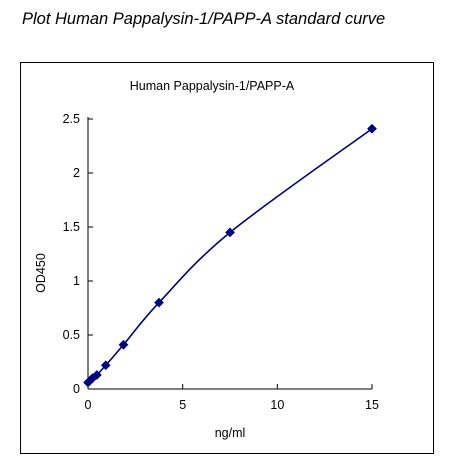 The height and width of the screenshot is (469, 456). Describe the element at coordinates (71, 335) in the screenshot. I see `y-tick-label: 0.5` at that location.